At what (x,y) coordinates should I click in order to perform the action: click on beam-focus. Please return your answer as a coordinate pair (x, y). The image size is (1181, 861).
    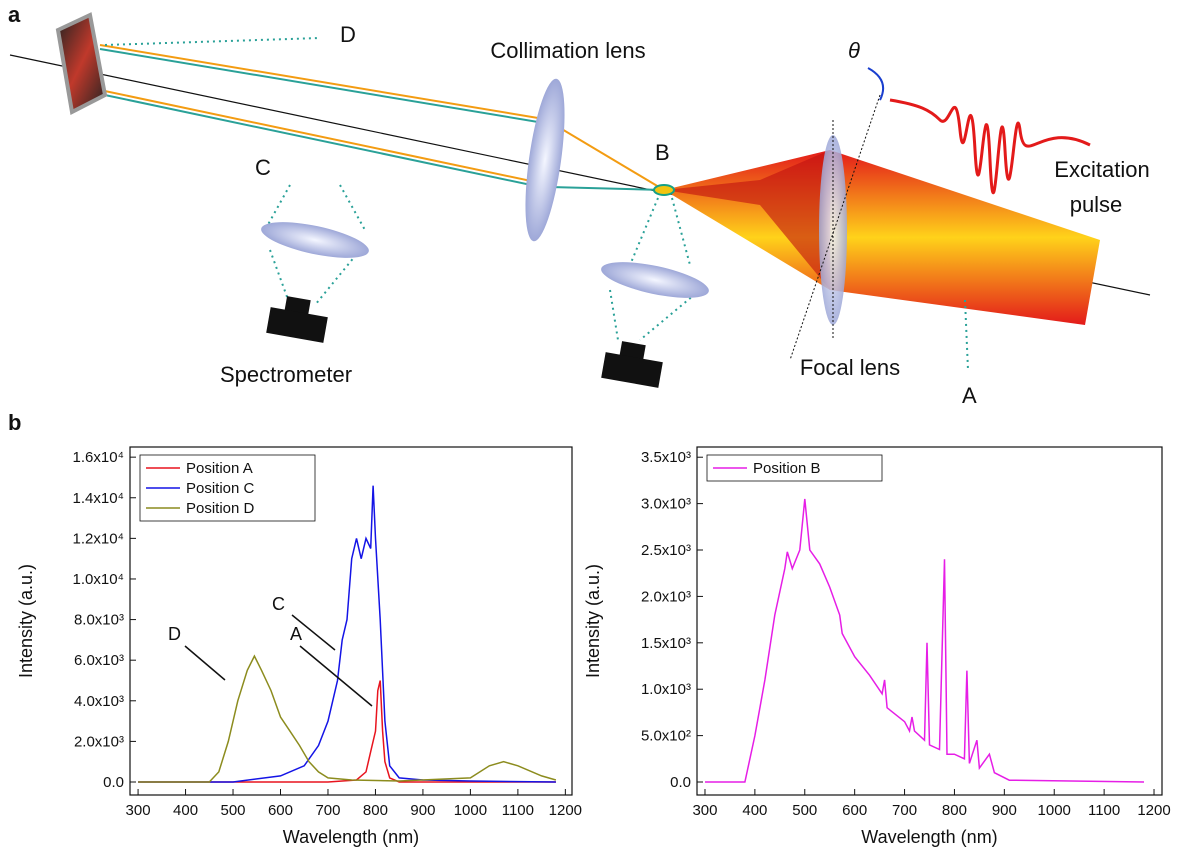
    Looking at the image, I should click on (747, 220).